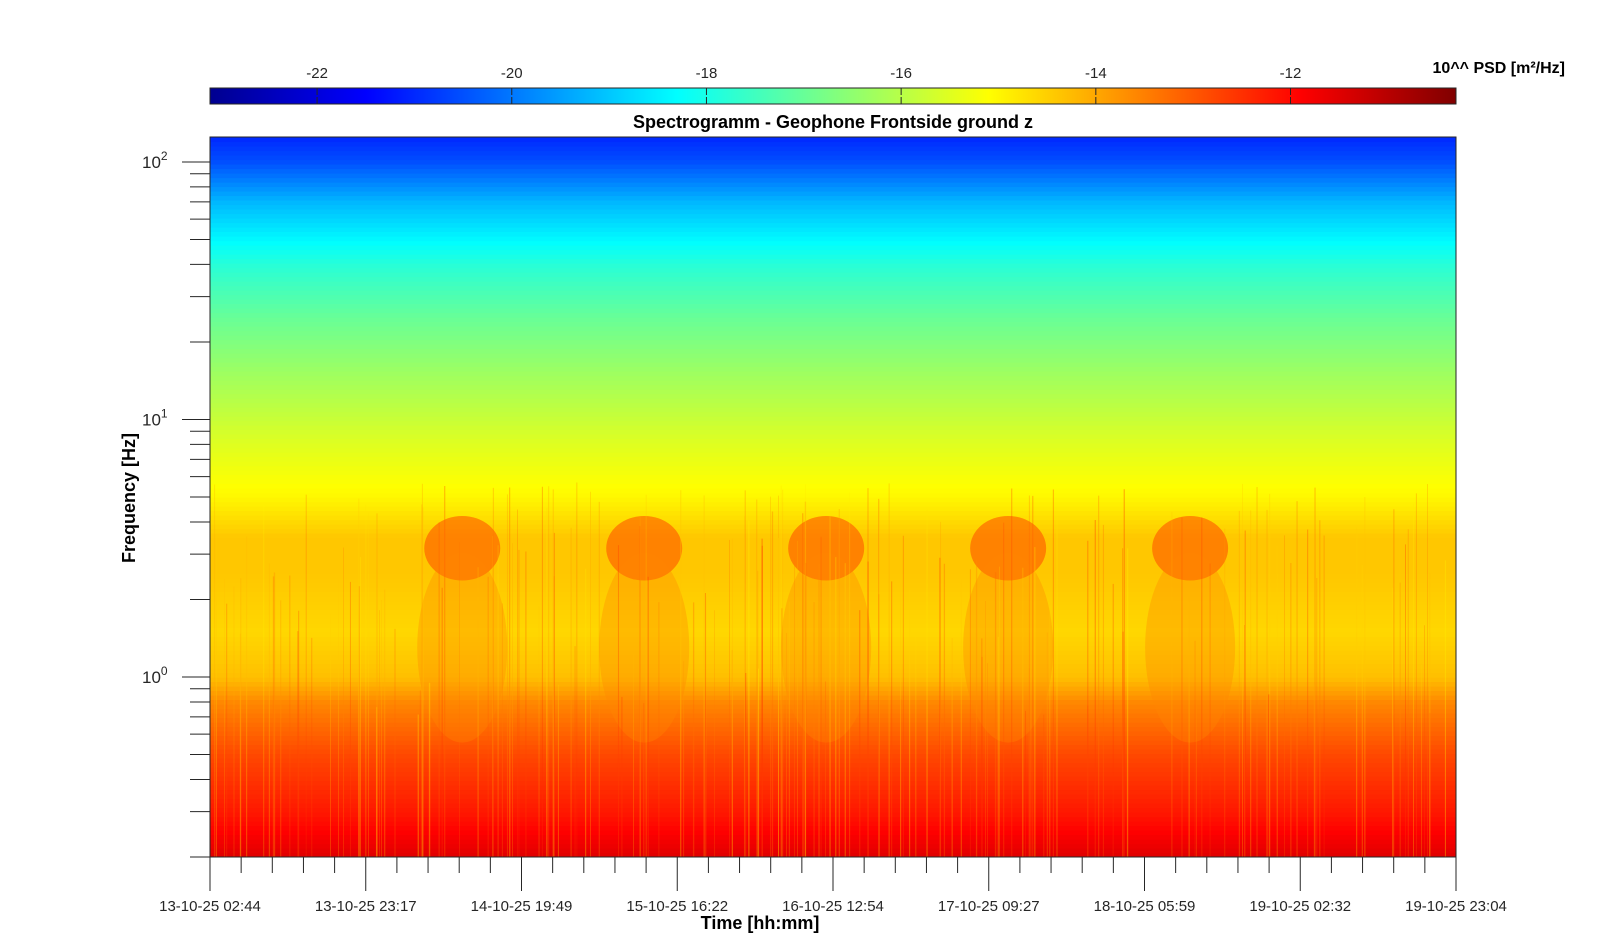  Describe the element at coordinates (155, 675) in the screenshot. I see `y-tick-label: 10⁰` at that location.